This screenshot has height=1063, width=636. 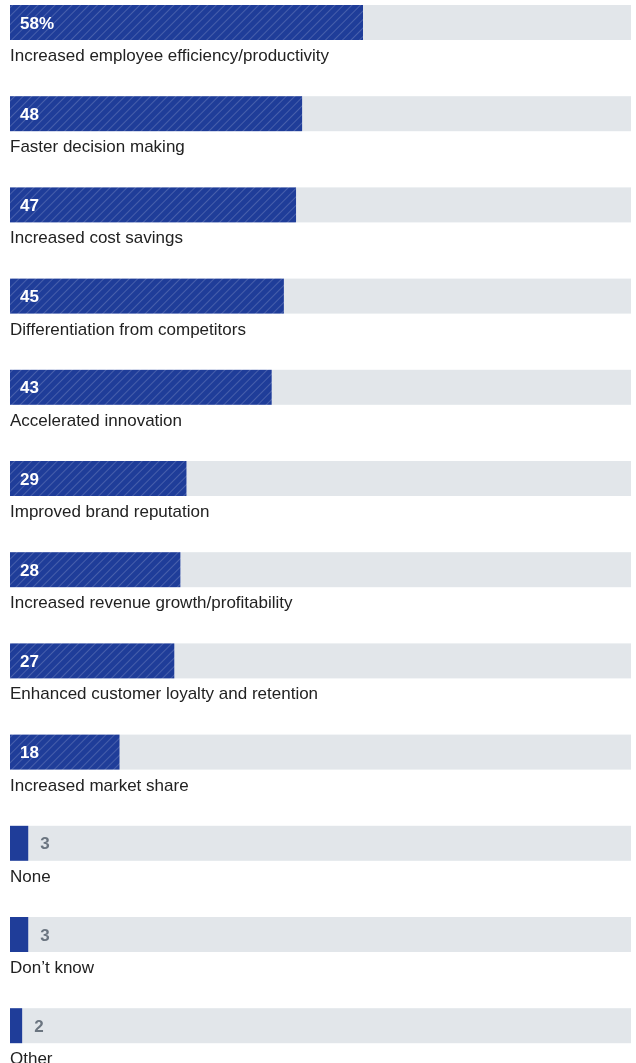 I want to click on y-tick-label: Accelerated innovation, so click(x=96, y=420).